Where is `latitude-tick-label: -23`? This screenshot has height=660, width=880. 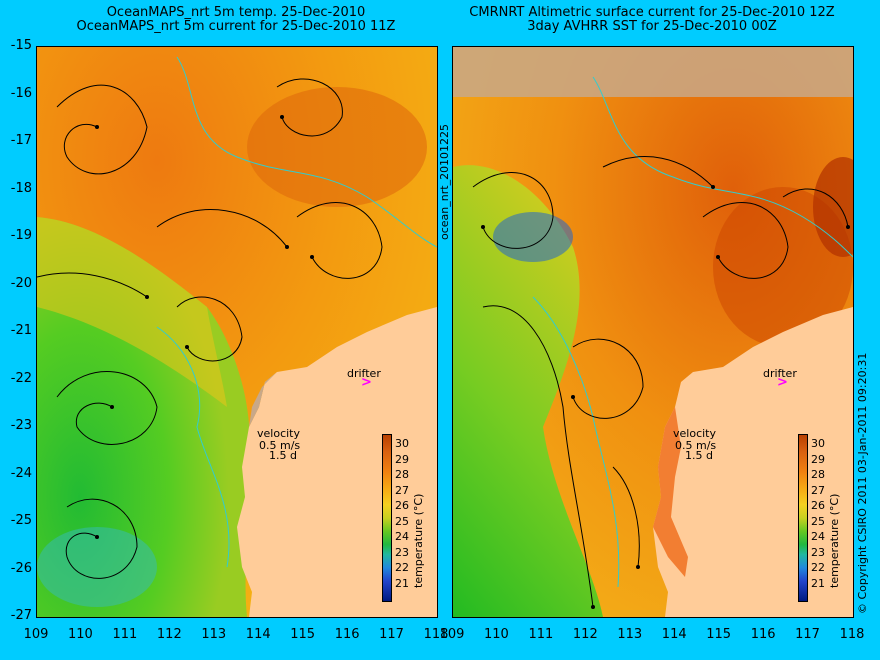
latitude-tick-label: -23 is located at coordinates (21, 425).